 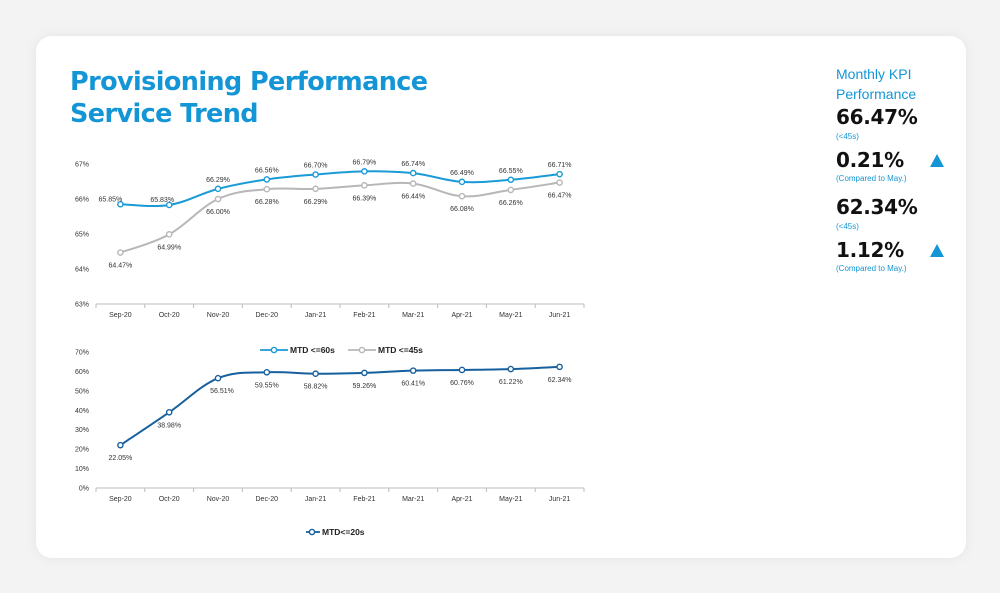 I want to click on y-tick-label: 65%, so click(x=82, y=235).